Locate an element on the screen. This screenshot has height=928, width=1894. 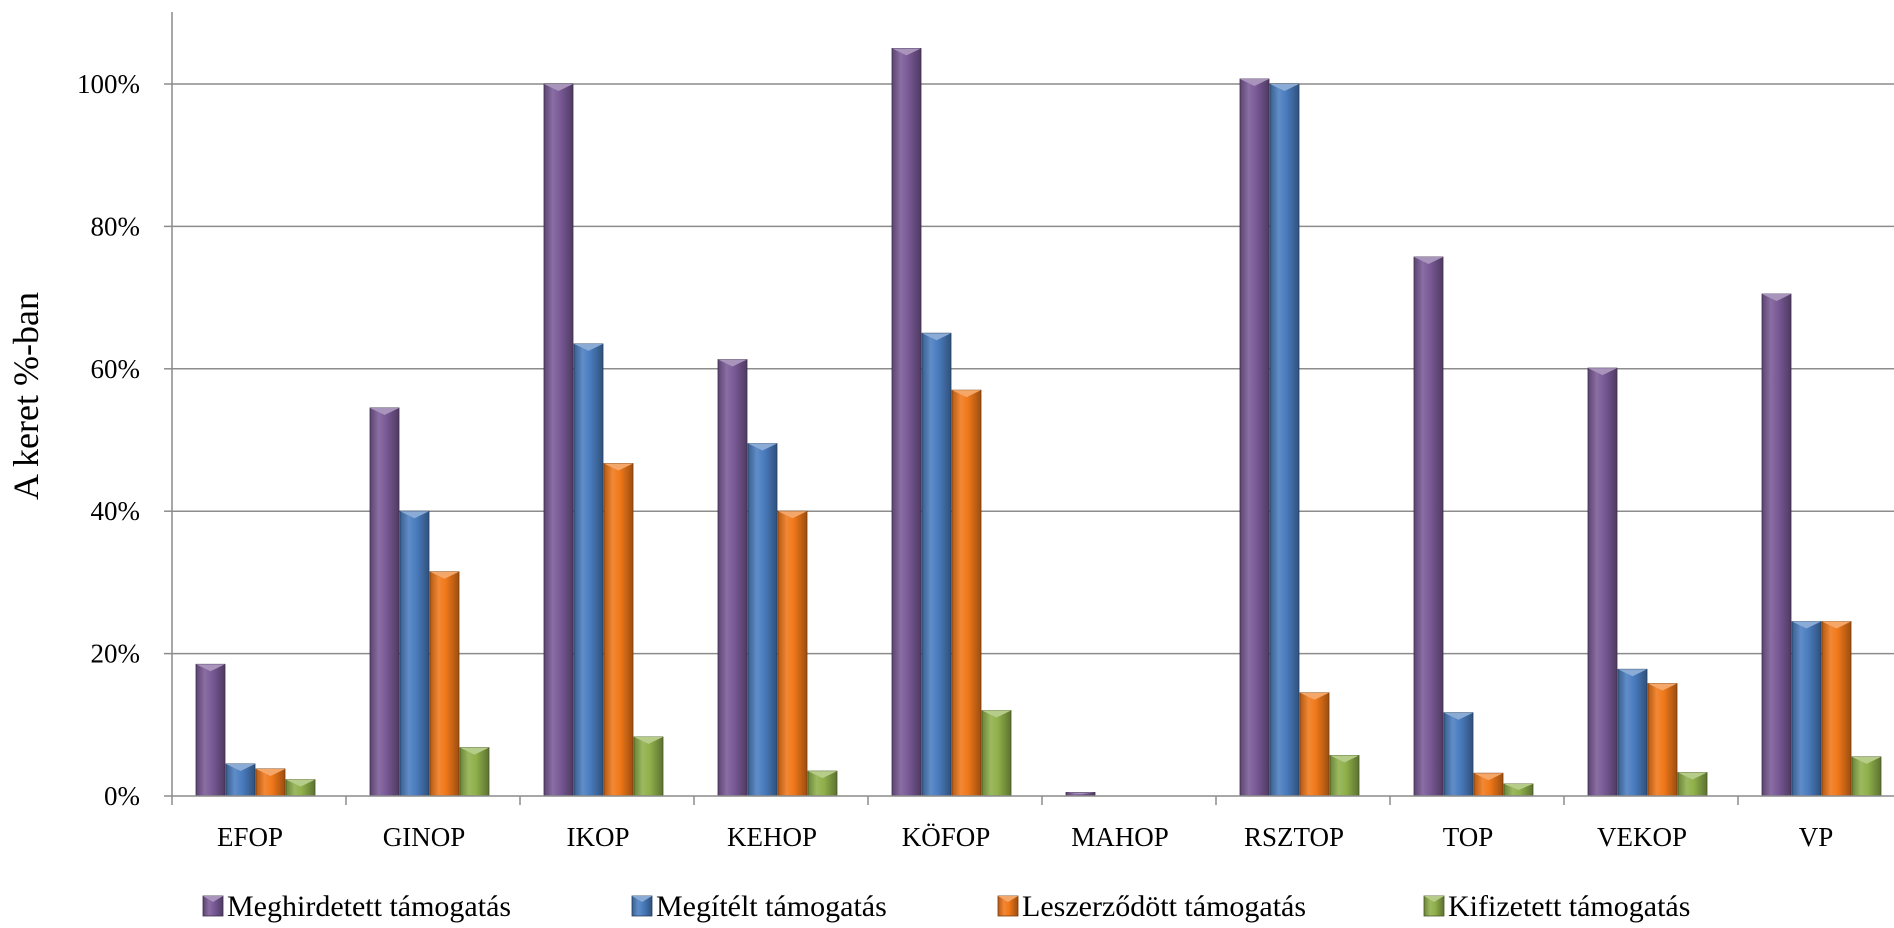
x-tick-label: KEHOP is located at coordinates (772, 837).